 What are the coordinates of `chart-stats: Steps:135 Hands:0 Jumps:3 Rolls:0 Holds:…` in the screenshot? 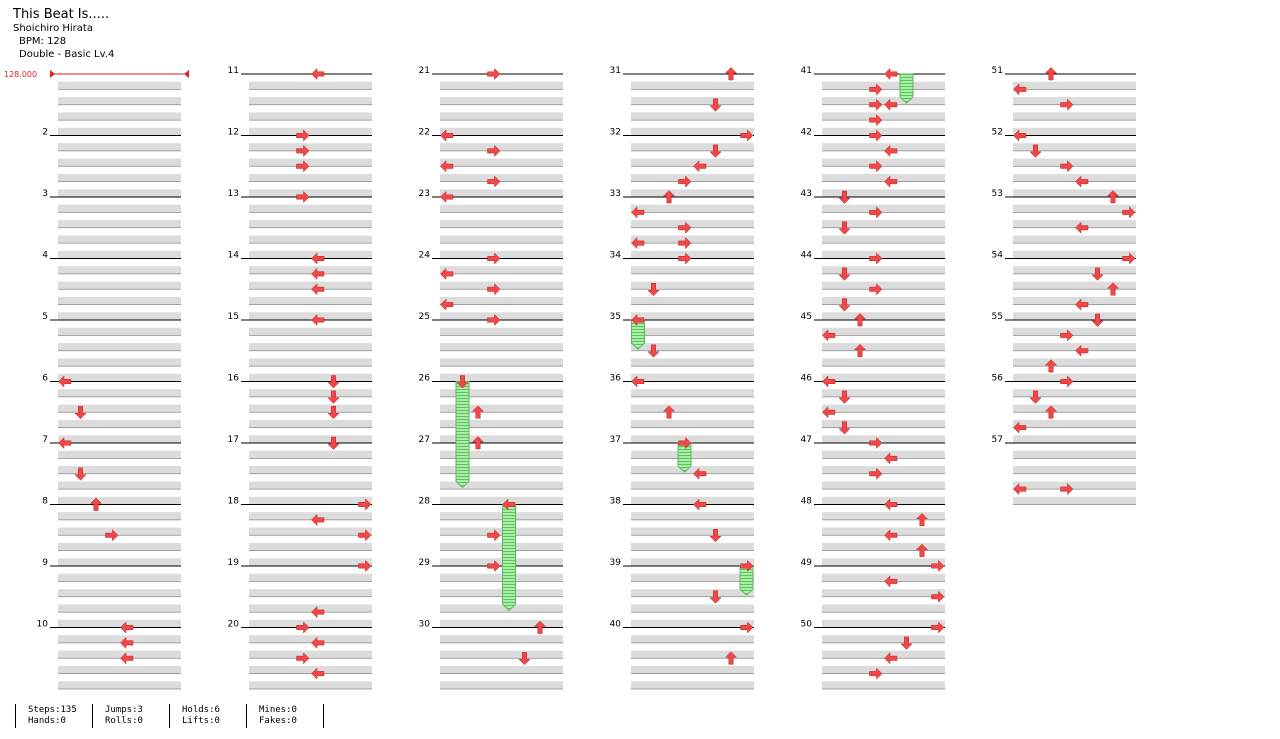 It's located at (170, 717).